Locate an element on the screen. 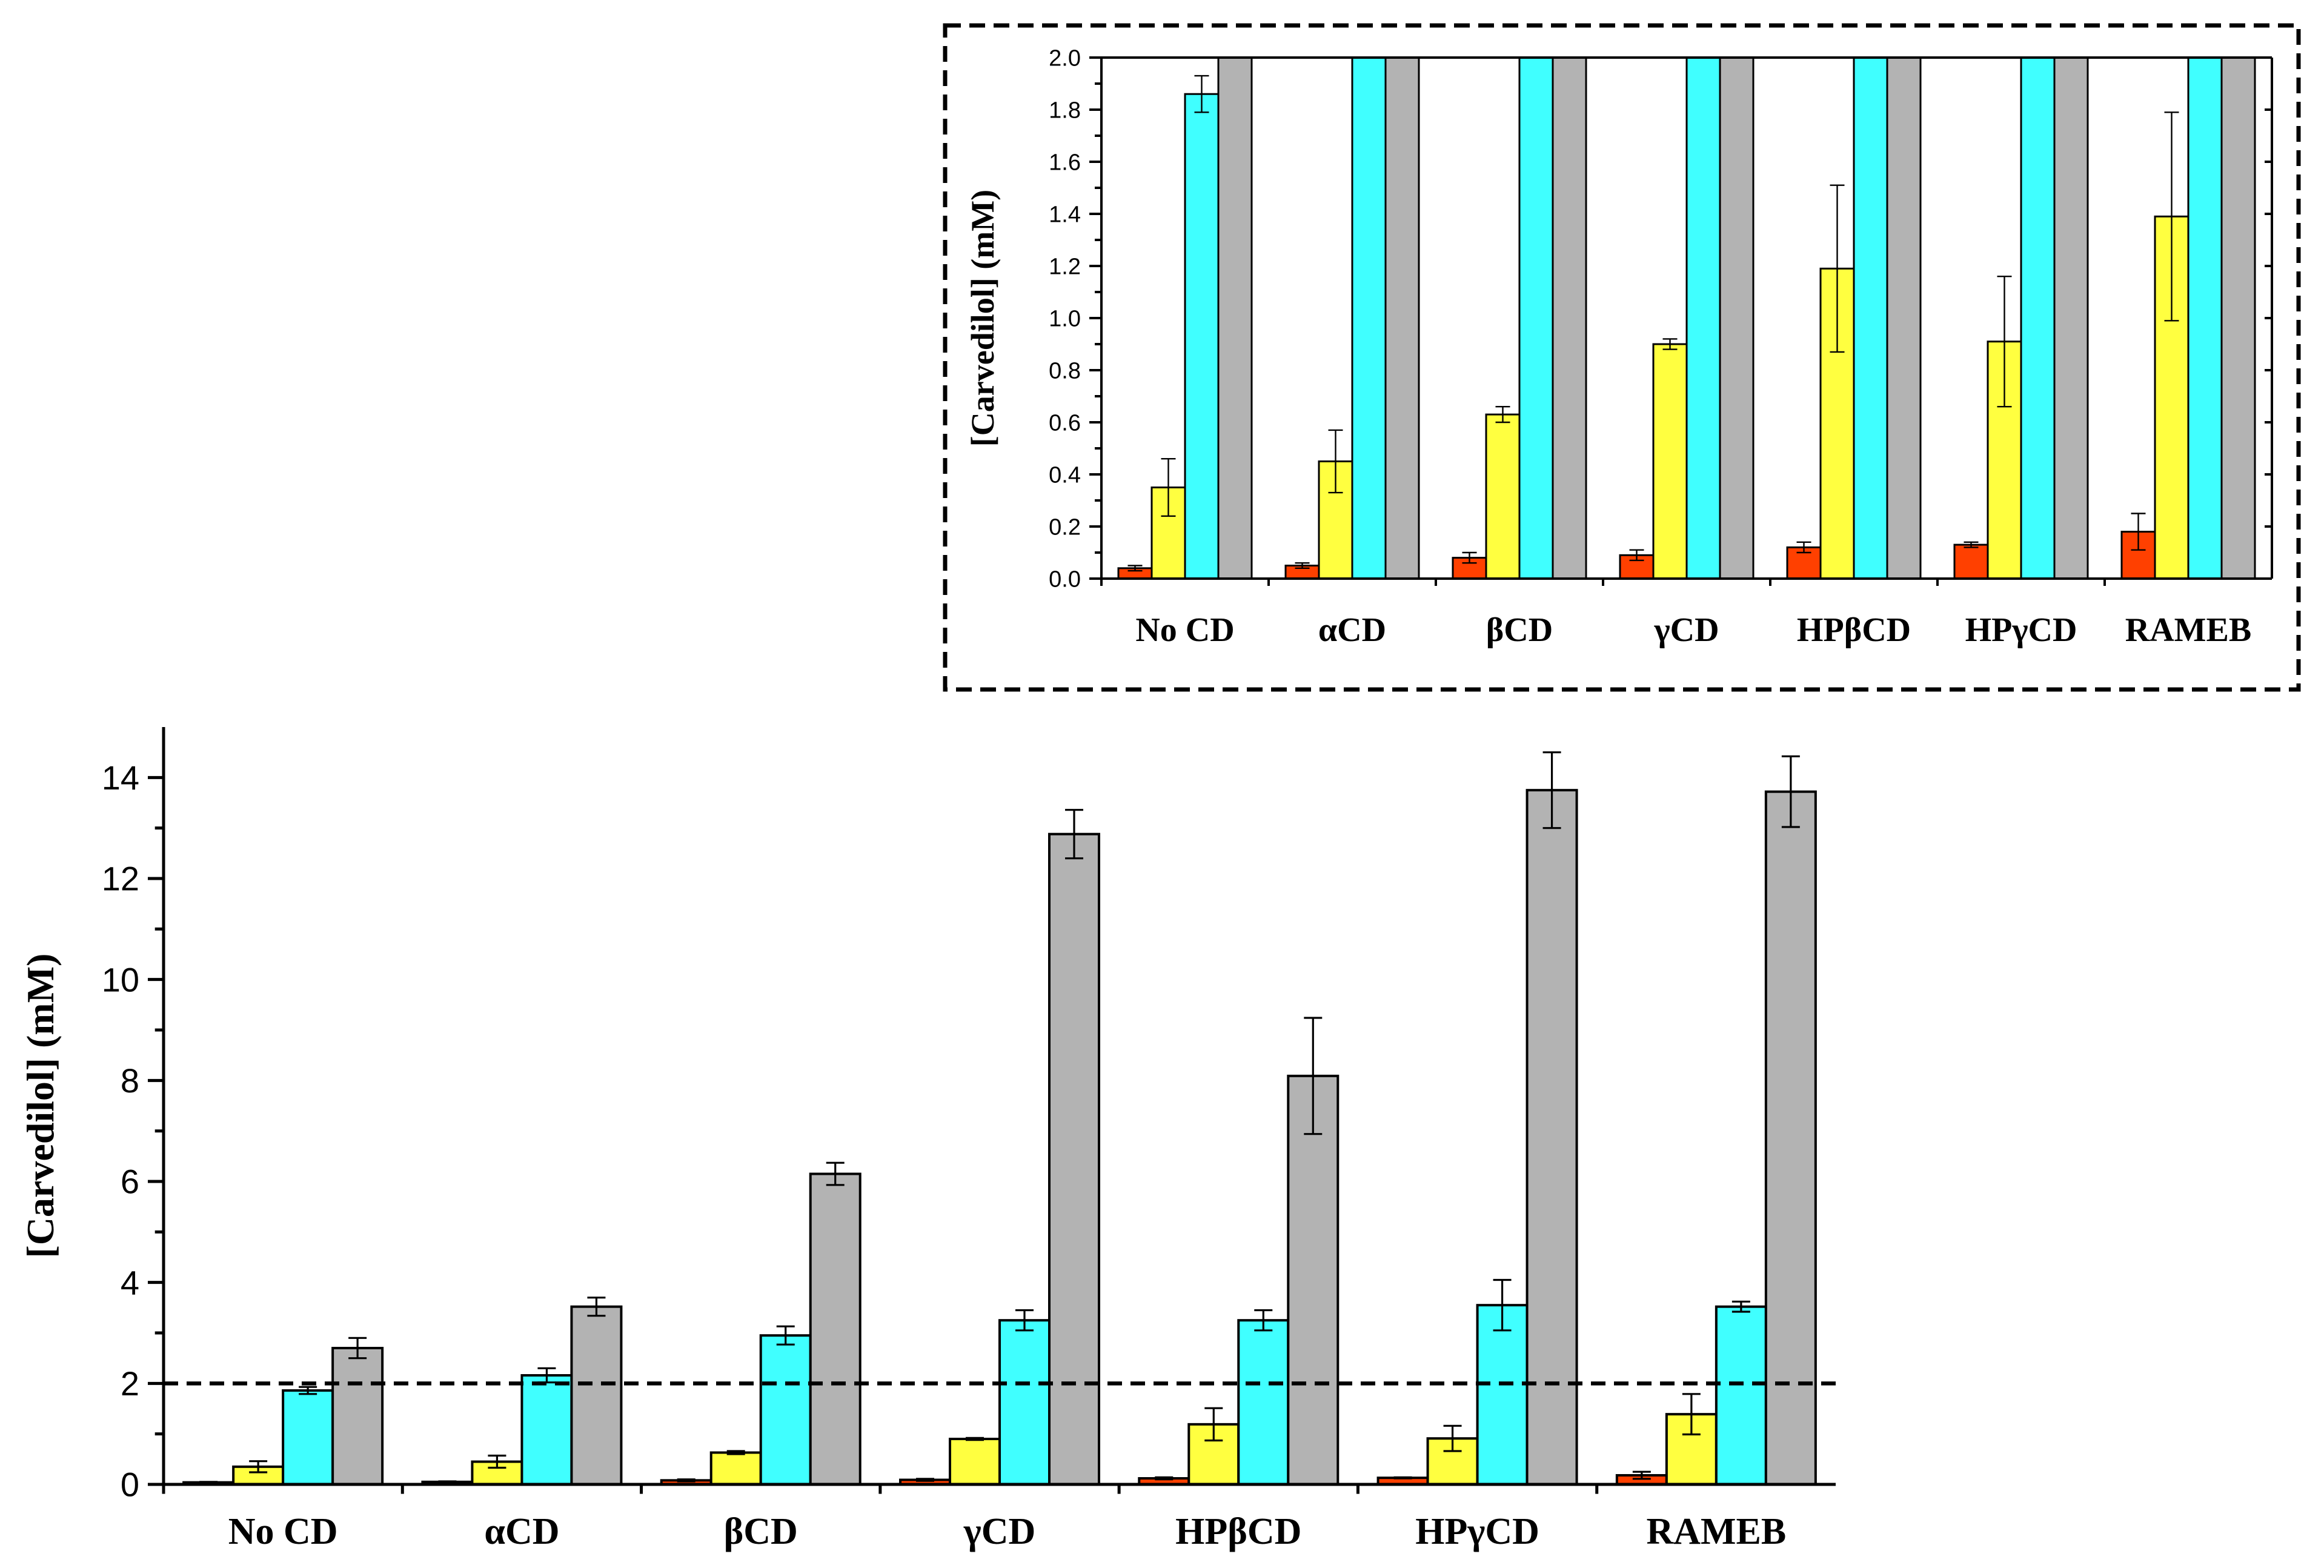 This screenshot has height=1568, width=2324. y-tick-label: 6 is located at coordinates (130, 1182).